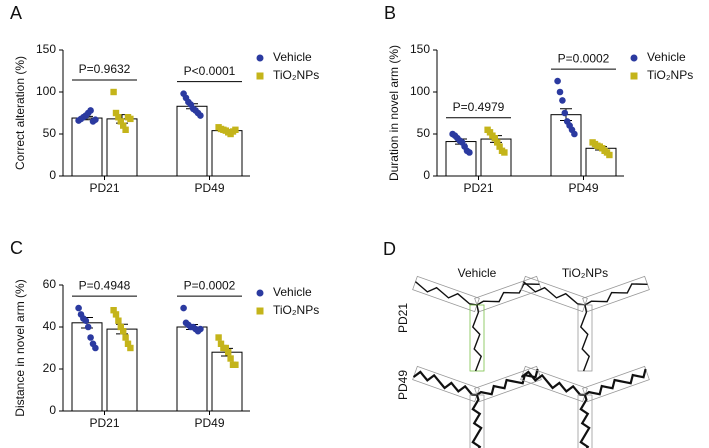 The width and height of the screenshot is (709, 448). I want to click on column-label: Vehicle, so click(477, 273).